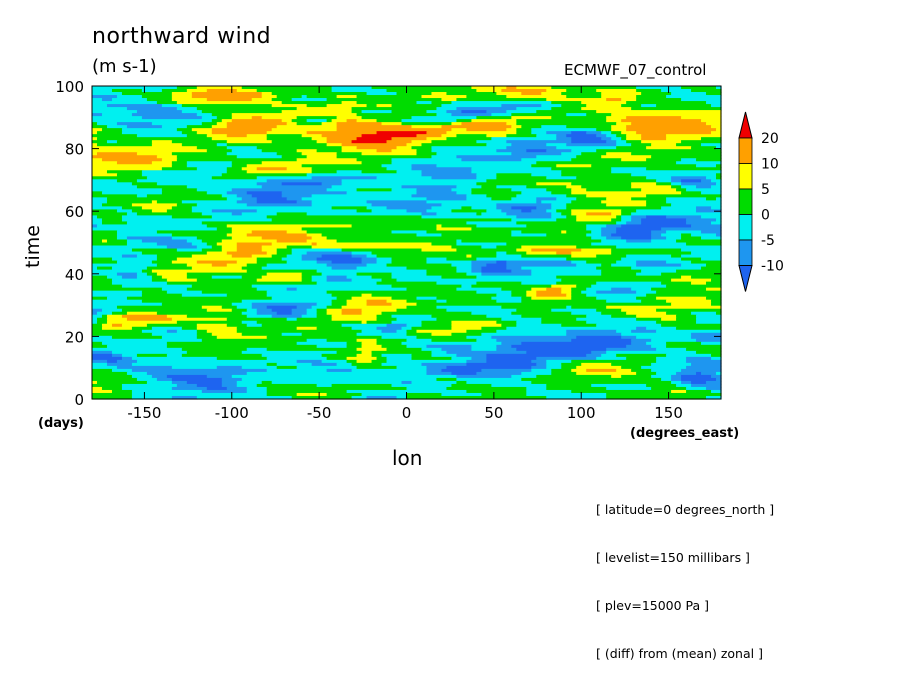 The width and height of the screenshot is (904, 678). Describe the element at coordinates (673, 557) in the screenshot. I see `note-levelist: [ levelist=150 millibars ]` at that location.